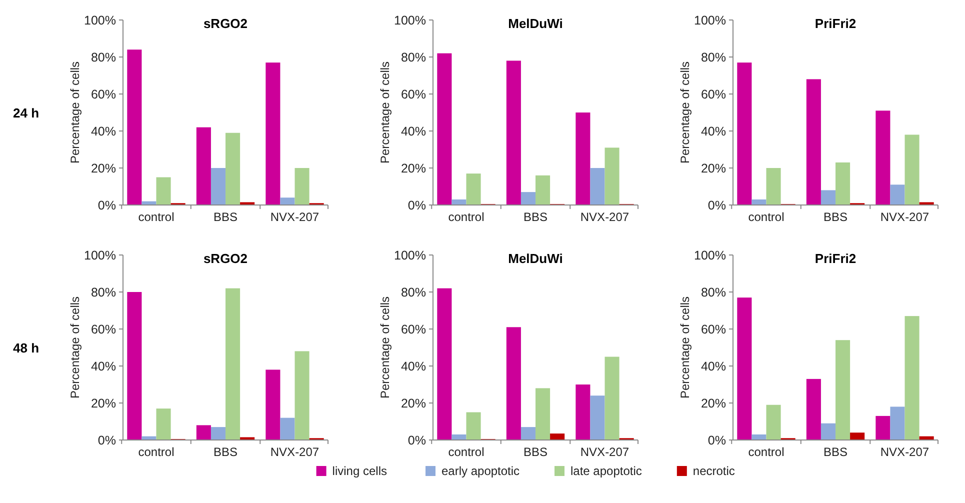  What do you see at coordinates (606, 471) in the screenshot?
I see `legend-label: late apoptotic` at bounding box center [606, 471].